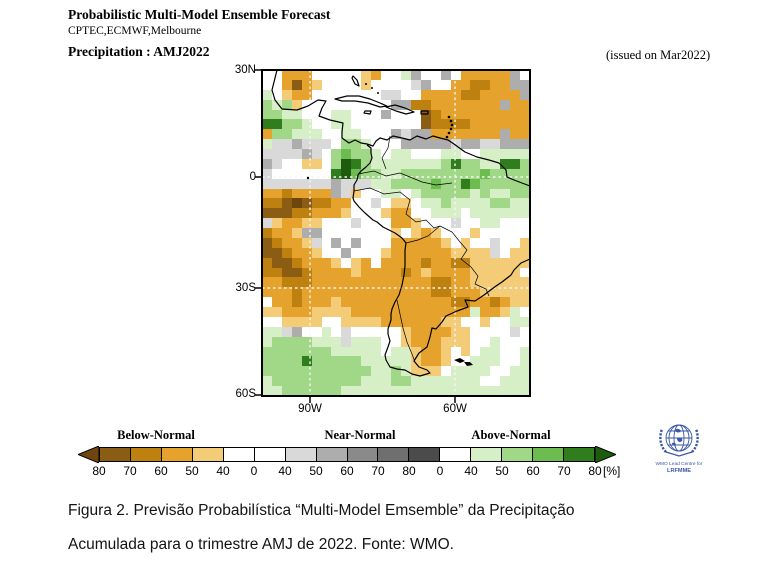 The height and width of the screenshot is (574, 767). I want to click on legend-label-above-normal: Above-Normal, so click(511, 435).